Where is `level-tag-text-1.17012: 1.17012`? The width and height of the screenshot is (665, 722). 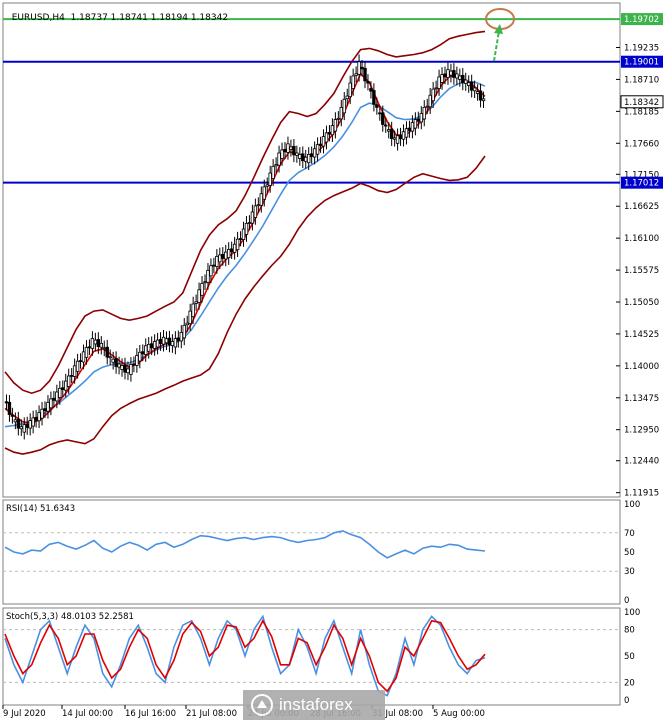 level-tag-text-1.17012: 1.17012 is located at coordinates (641, 184).